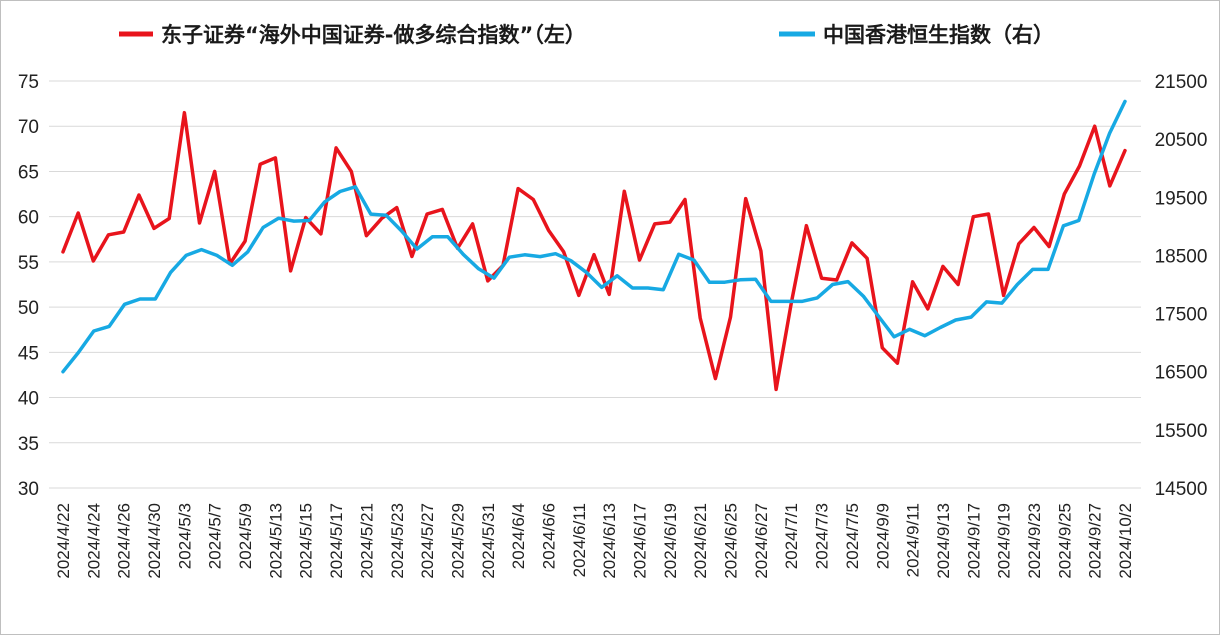 Image resolution: width=1220 pixels, height=636 pixels. I want to click on x-tick-label: 2024/9/11, so click(913, 540).